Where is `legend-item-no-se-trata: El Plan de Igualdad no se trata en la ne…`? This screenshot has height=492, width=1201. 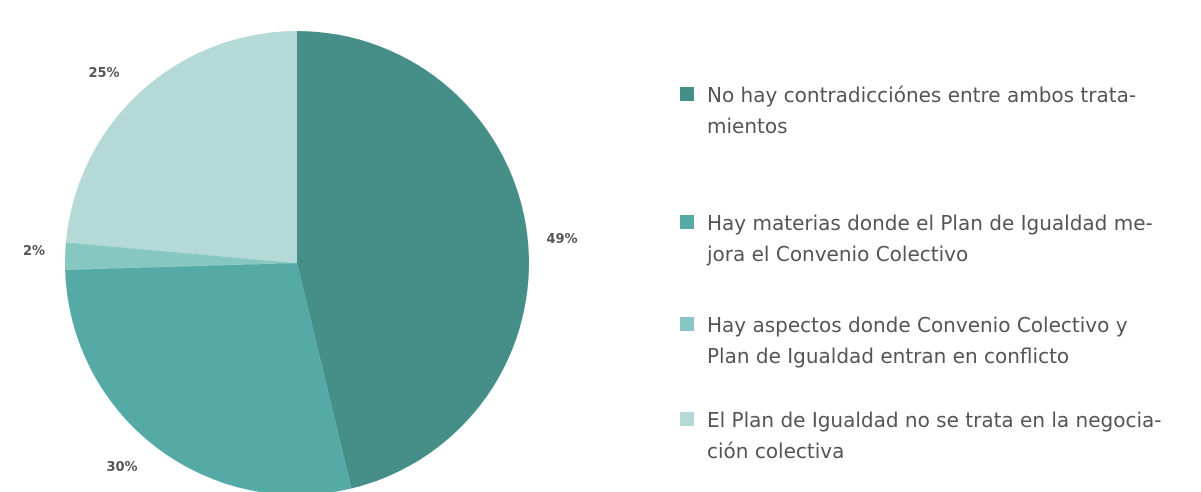
legend-item-no-se-trata: El Plan de Igualdad no se trata en la ne… is located at coordinates (931, 436).